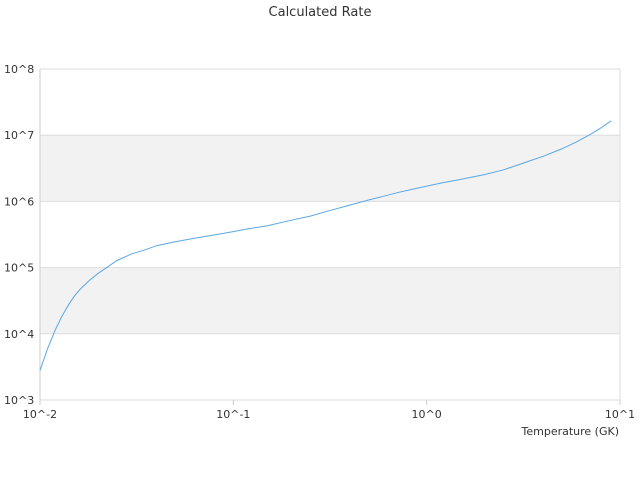 Image resolution: width=640 pixels, height=480 pixels. Describe the element at coordinates (19, 135) in the screenshot. I see `y-tick-label: 10^7` at that location.